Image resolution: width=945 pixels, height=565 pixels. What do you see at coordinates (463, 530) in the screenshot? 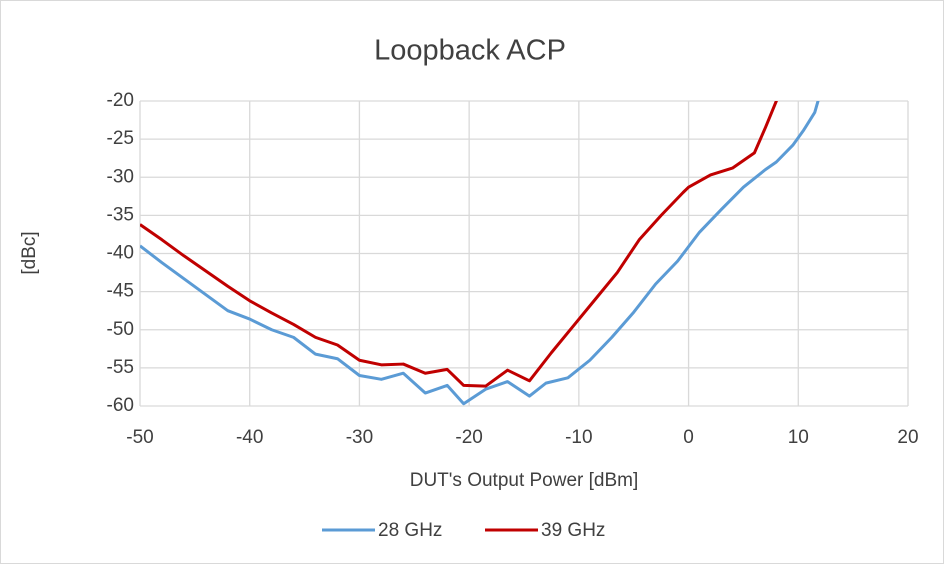
I see `legend: 28 GHz 39 GHz` at bounding box center [463, 530].